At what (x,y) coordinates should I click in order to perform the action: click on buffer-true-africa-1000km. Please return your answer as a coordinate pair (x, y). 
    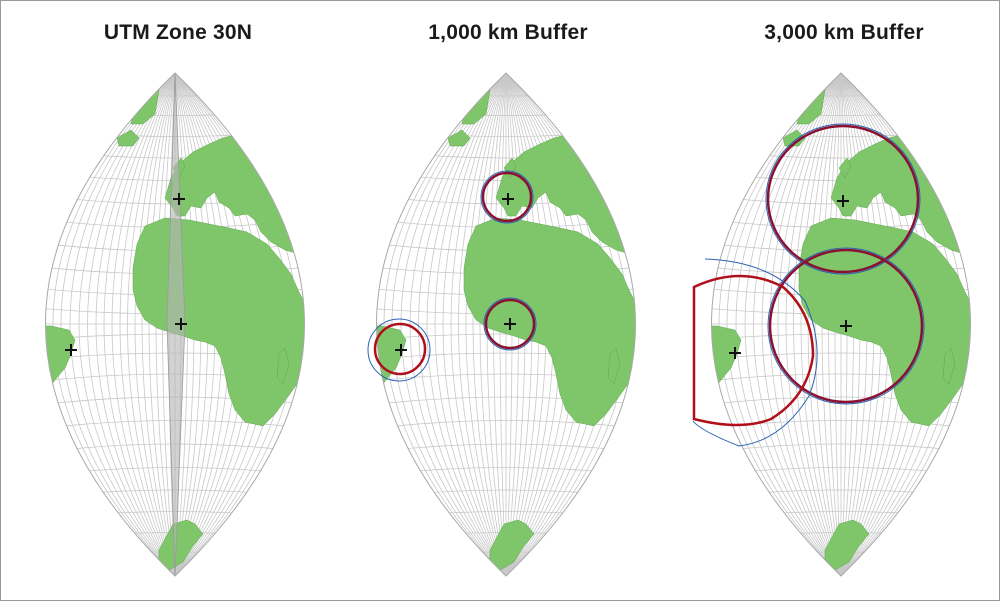
    Looking at the image, I should click on (510, 324).